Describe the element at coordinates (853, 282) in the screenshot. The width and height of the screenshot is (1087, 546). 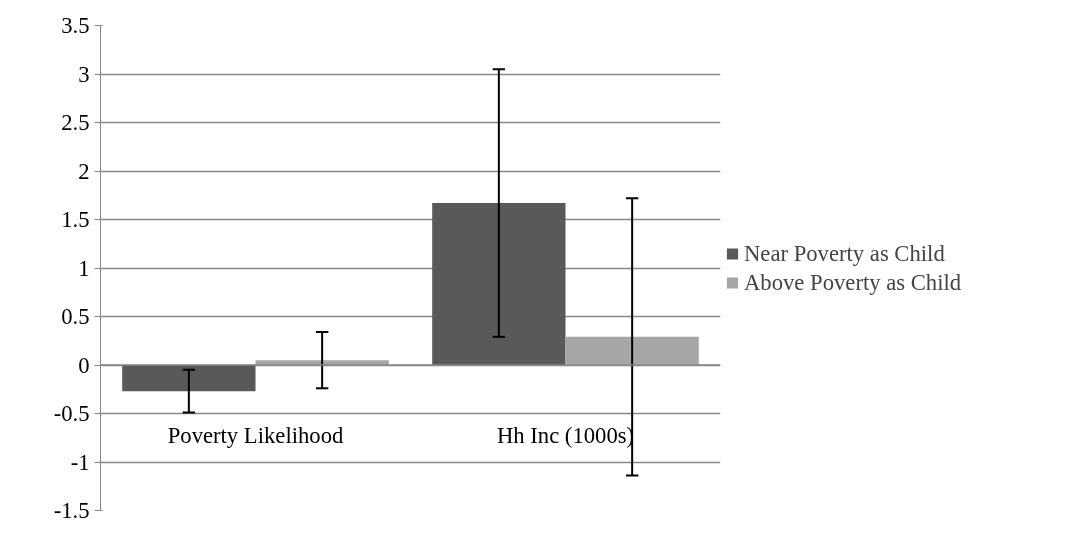
I see `legend-label: Above Poverty as Child` at that location.